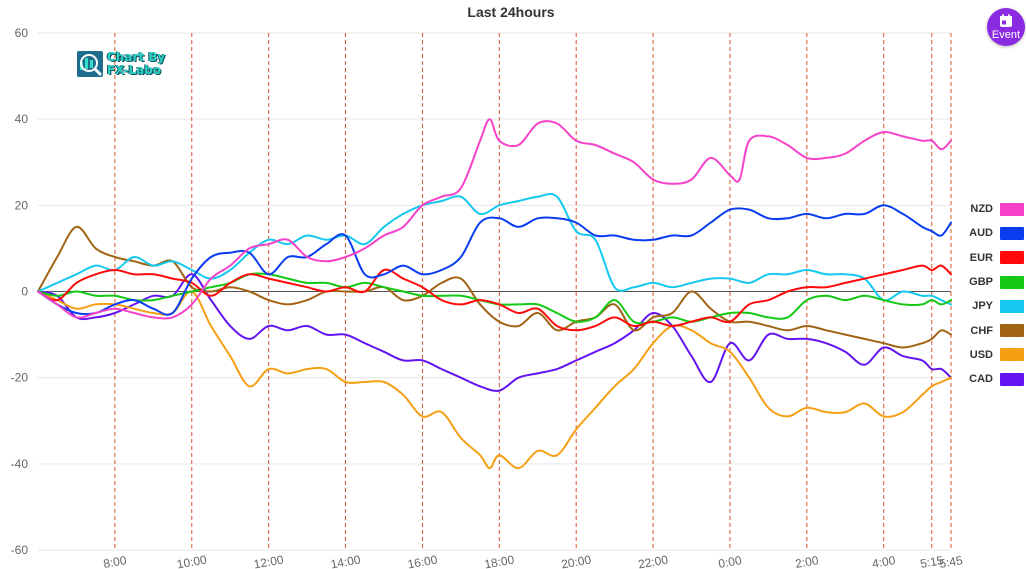 The width and height of the screenshot is (1026, 569). What do you see at coordinates (499, 560) in the screenshot?
I see `x-tick-label: 18:00` at bounding box center [499, 560].